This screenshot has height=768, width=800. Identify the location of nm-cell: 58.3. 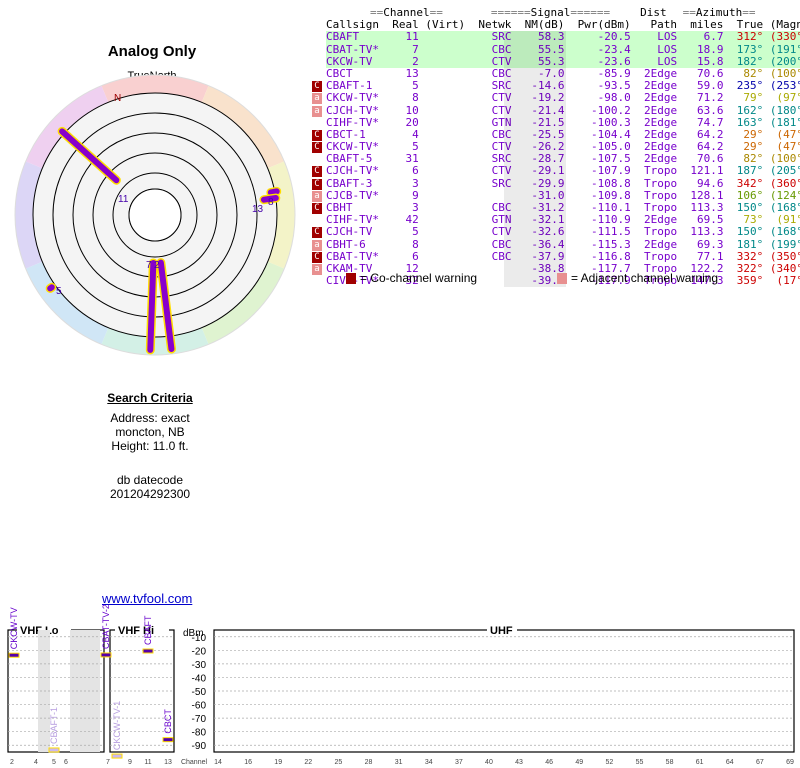
(551, 37).